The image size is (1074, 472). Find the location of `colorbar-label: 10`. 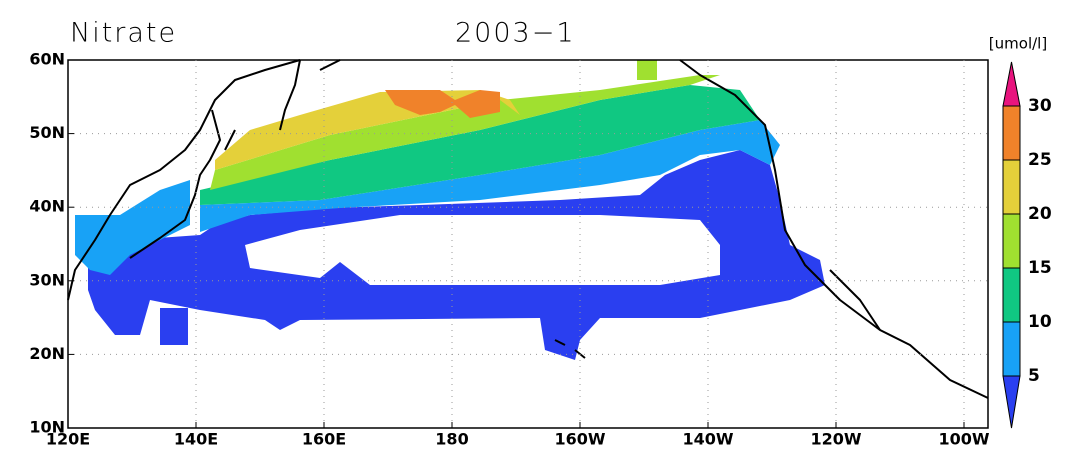

colorbar-label: 10 is located at coordinates (1040, 322).